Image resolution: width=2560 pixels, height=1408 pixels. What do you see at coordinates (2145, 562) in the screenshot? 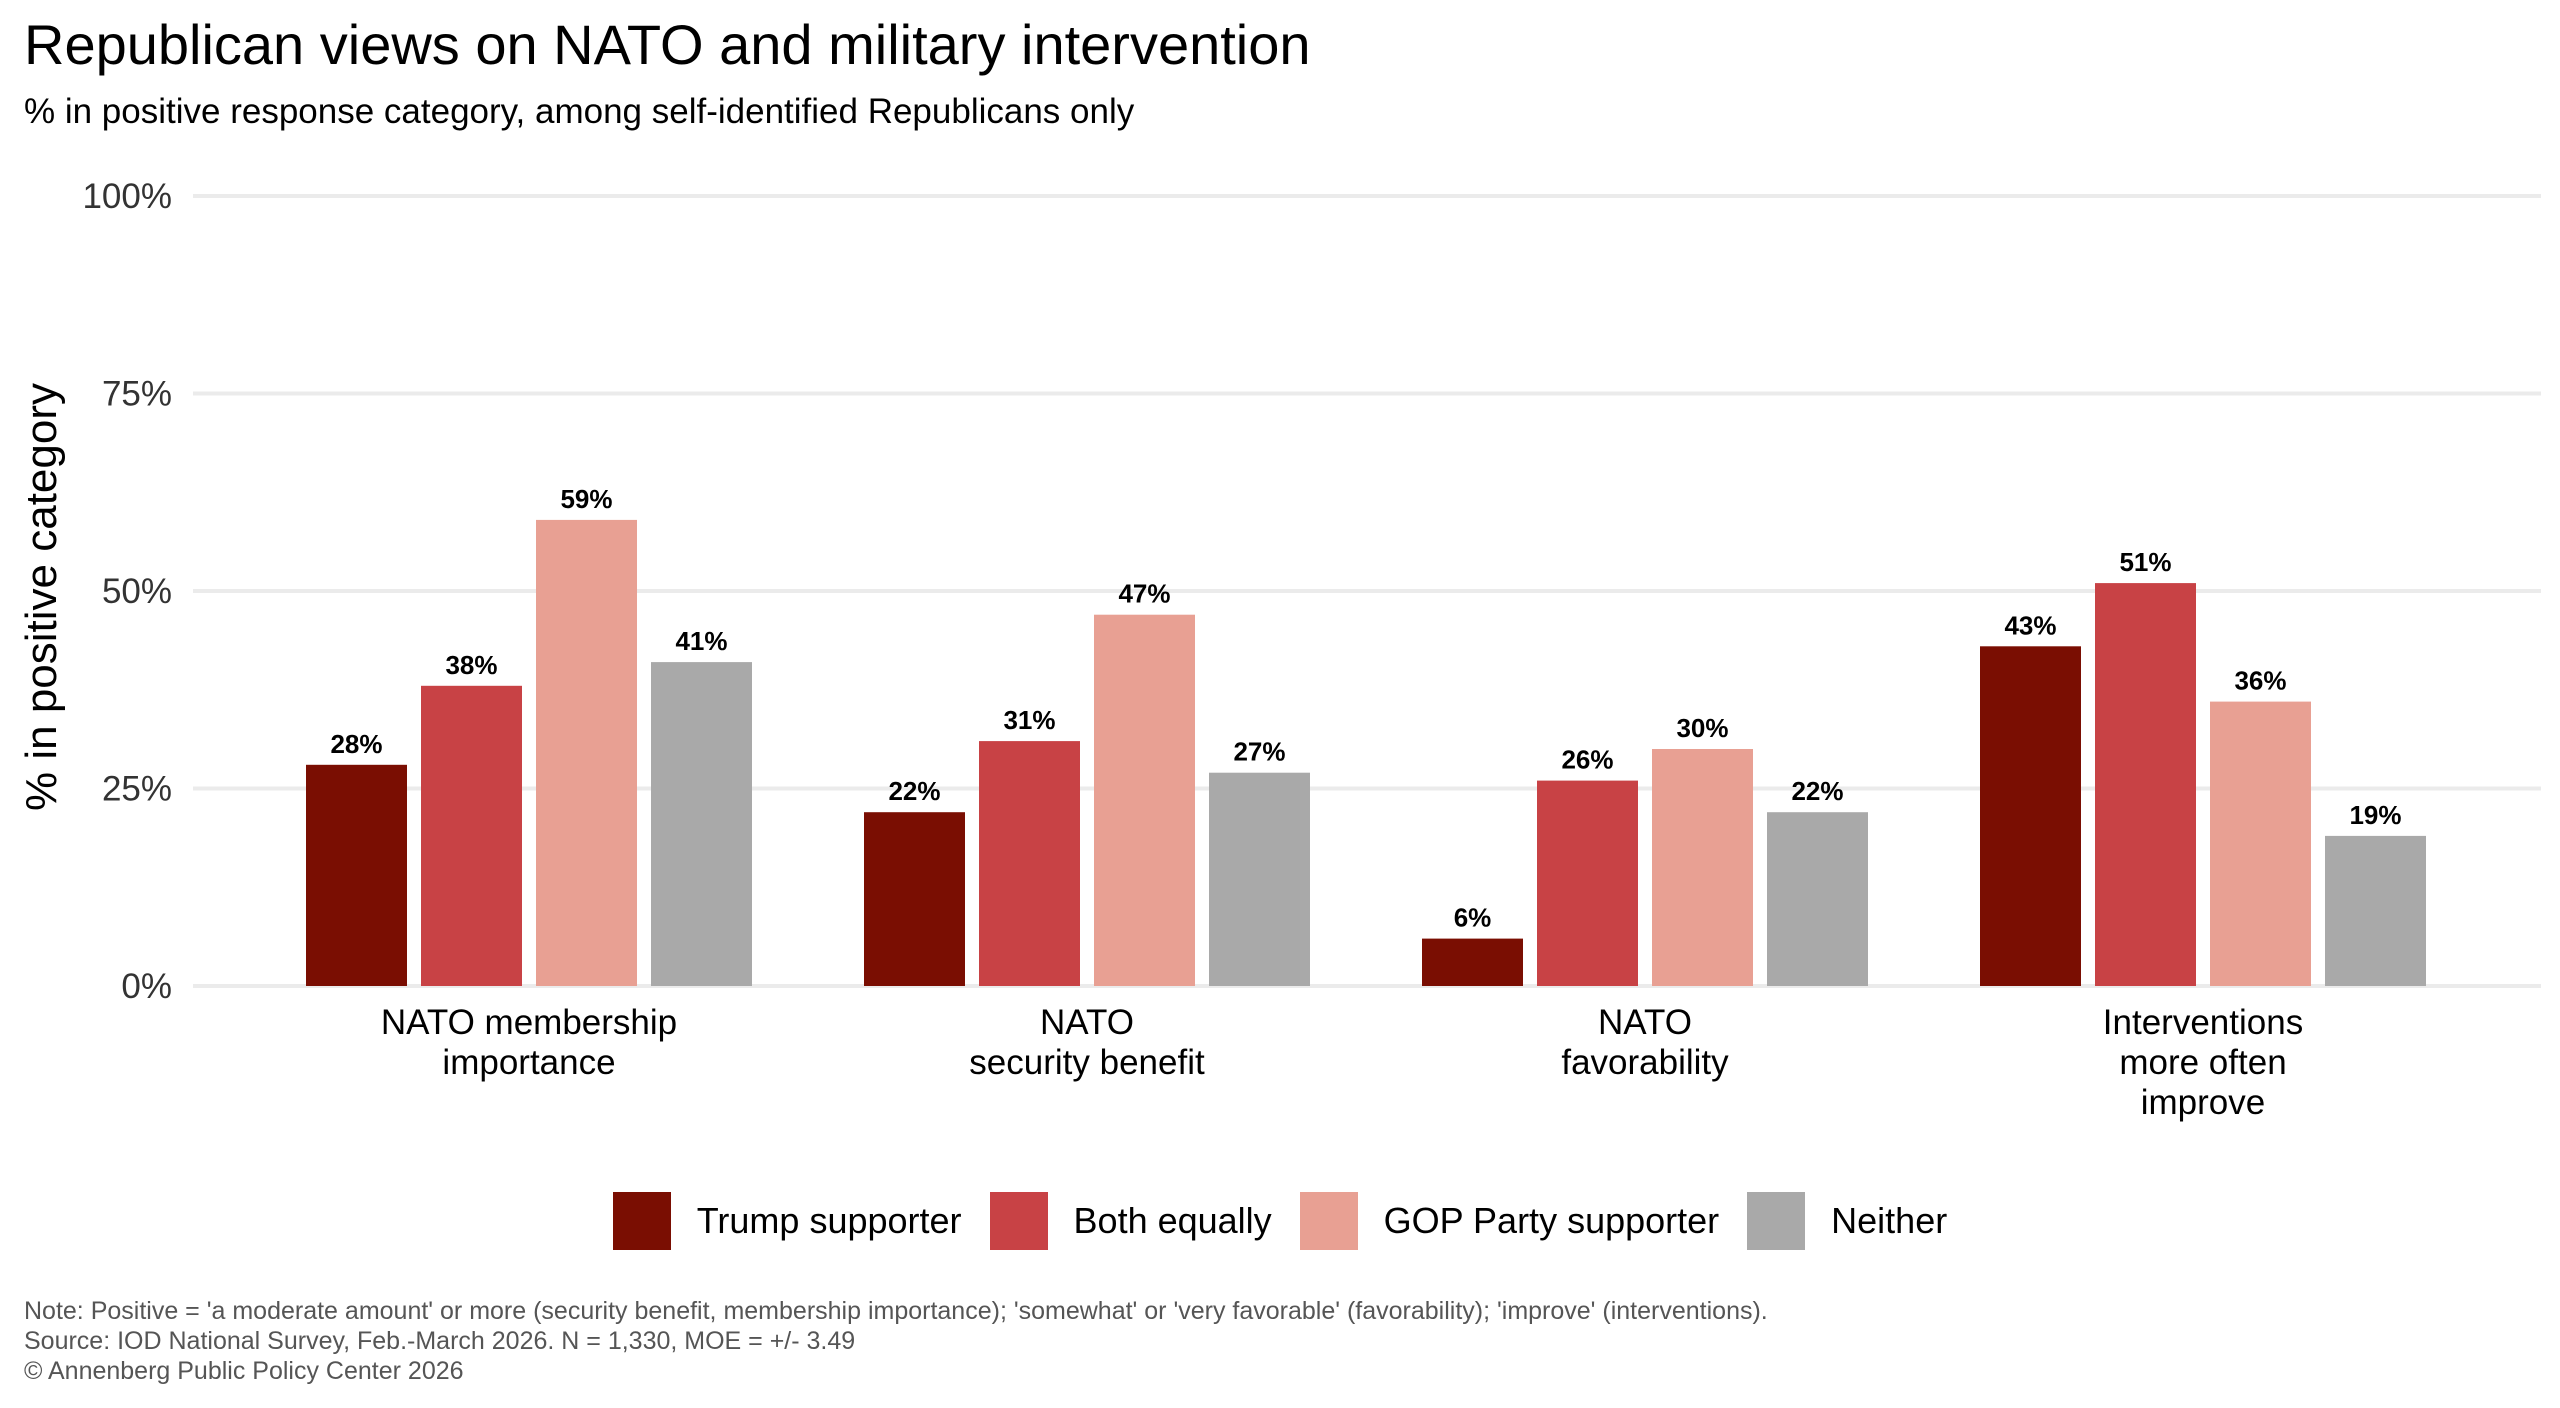
I see `data-label: 51%` at bounding box center [2145, 562].